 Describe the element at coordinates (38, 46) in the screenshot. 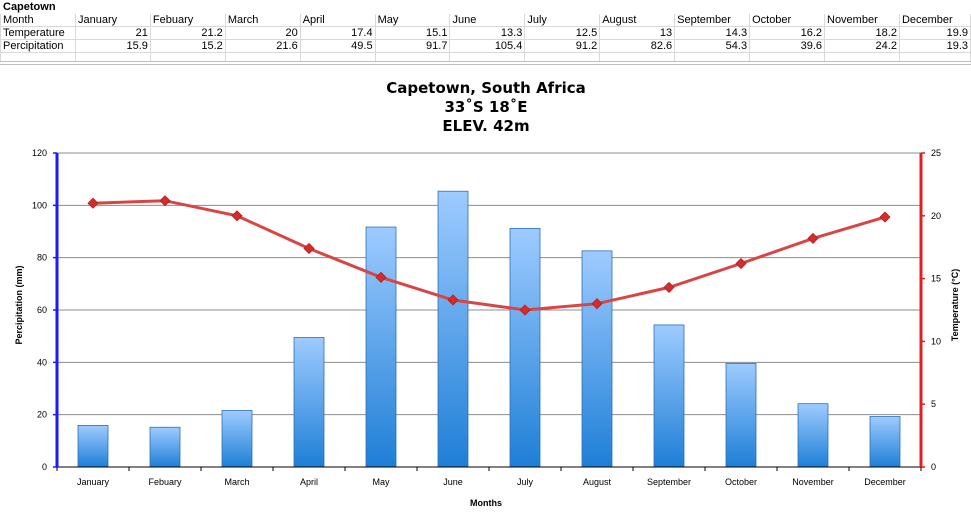

I see `row-label-cell: Percipitation` at that location.